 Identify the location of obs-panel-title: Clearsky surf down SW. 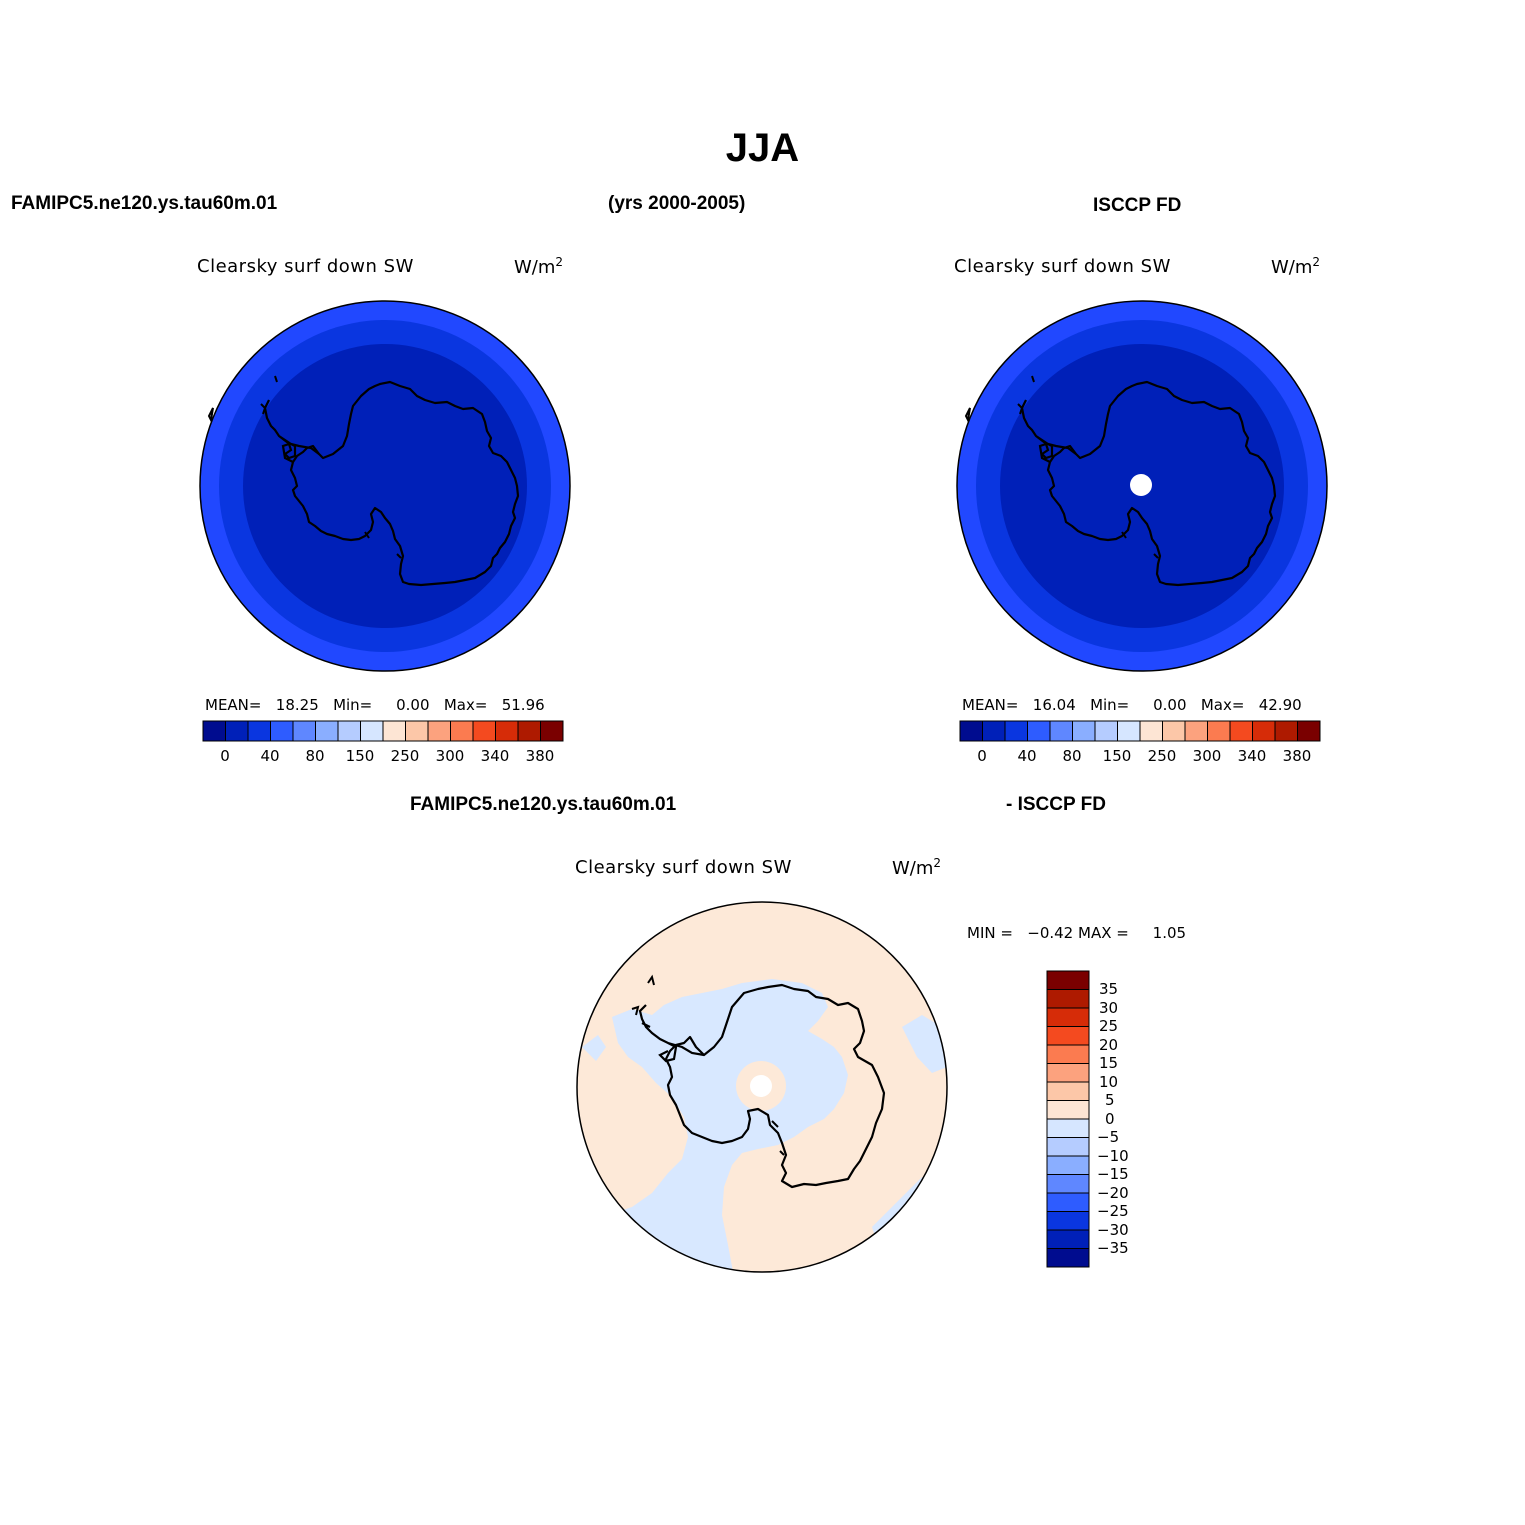
(1062, 266).